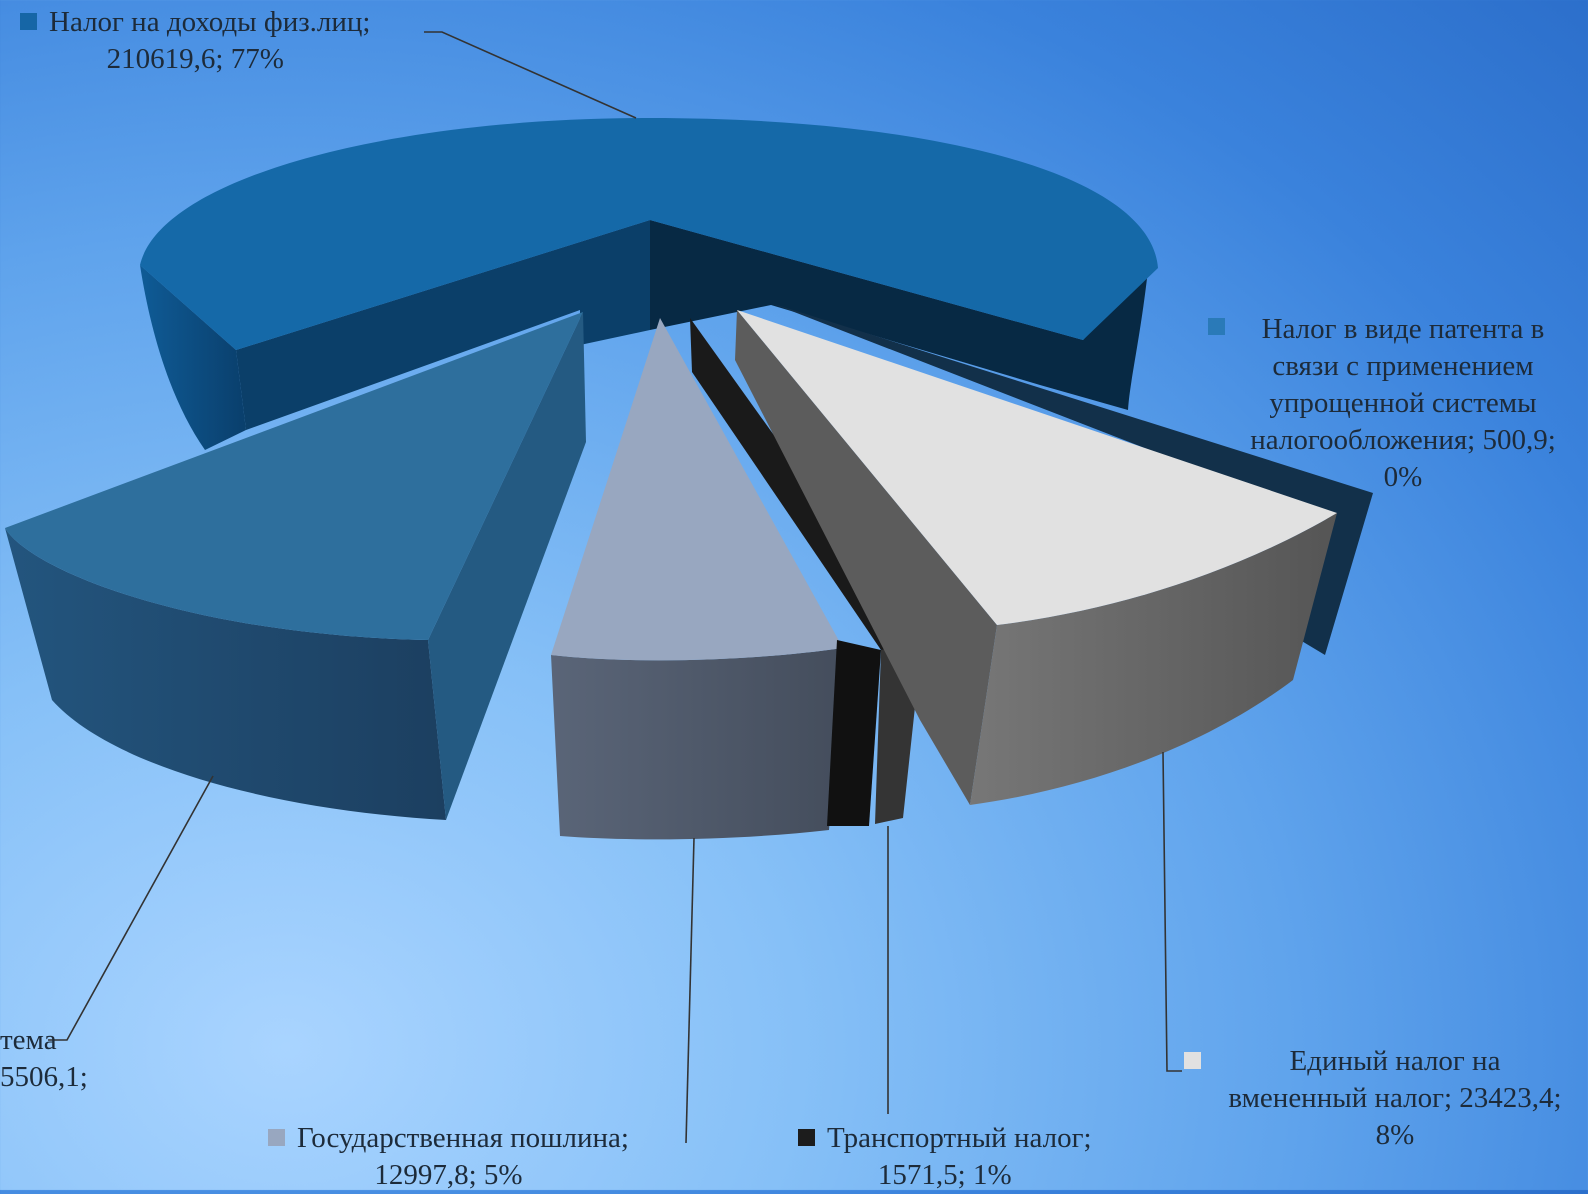  What do you see at coordinates (944, 1175) in the screenshot?
I see `data-label-trans-line2: 1571,5; 1%` at bounding box center [944, 1175].